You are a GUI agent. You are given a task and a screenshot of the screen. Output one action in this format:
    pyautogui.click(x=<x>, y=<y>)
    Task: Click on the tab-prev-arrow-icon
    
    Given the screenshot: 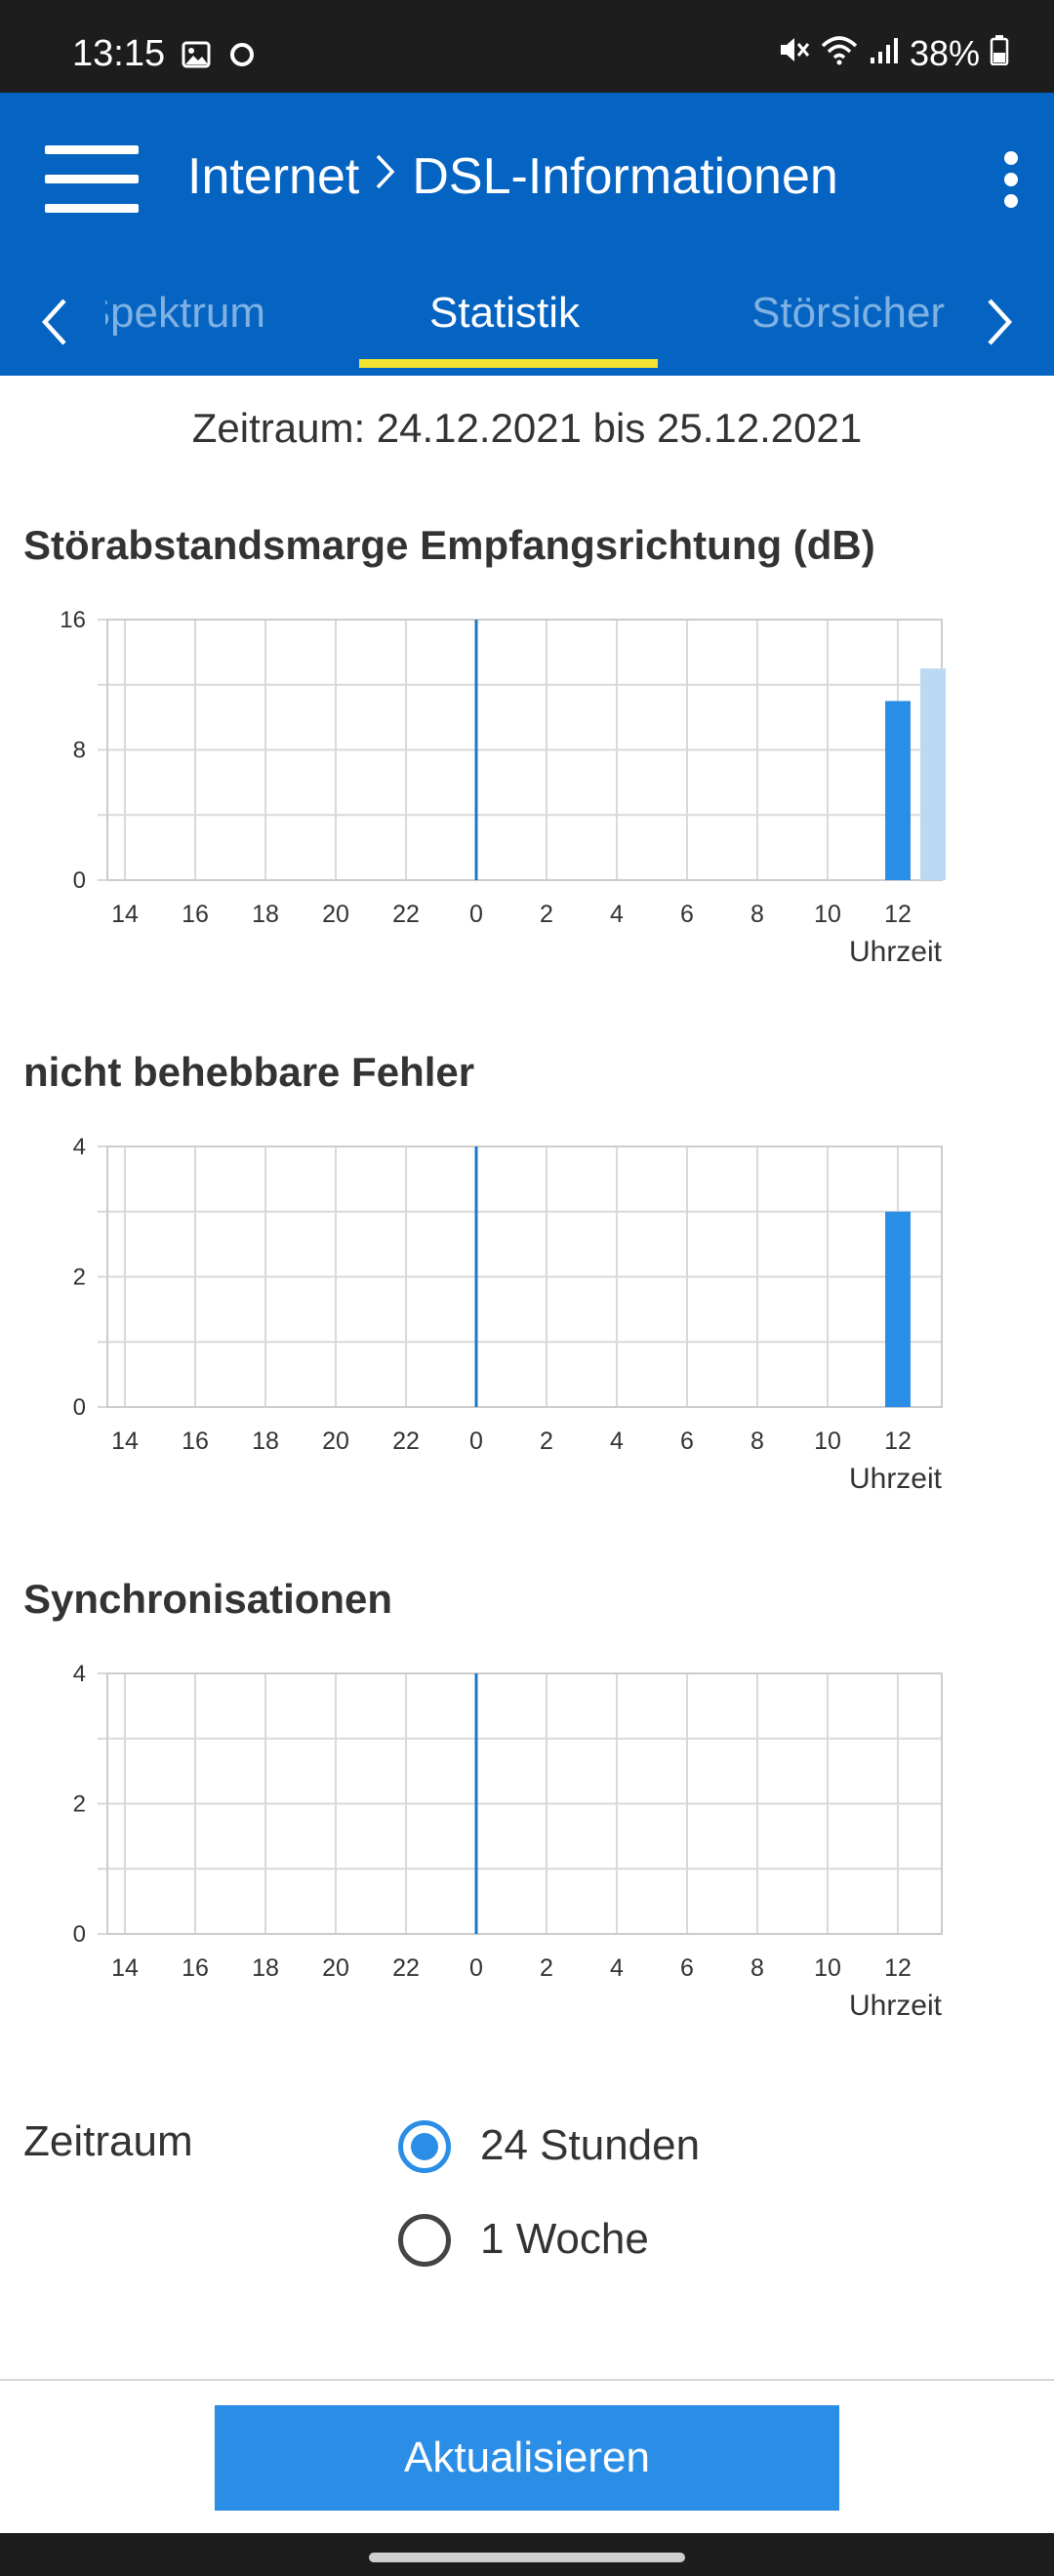 What is the action you would take?
    pyautogui.click(x=55, y=322)
    